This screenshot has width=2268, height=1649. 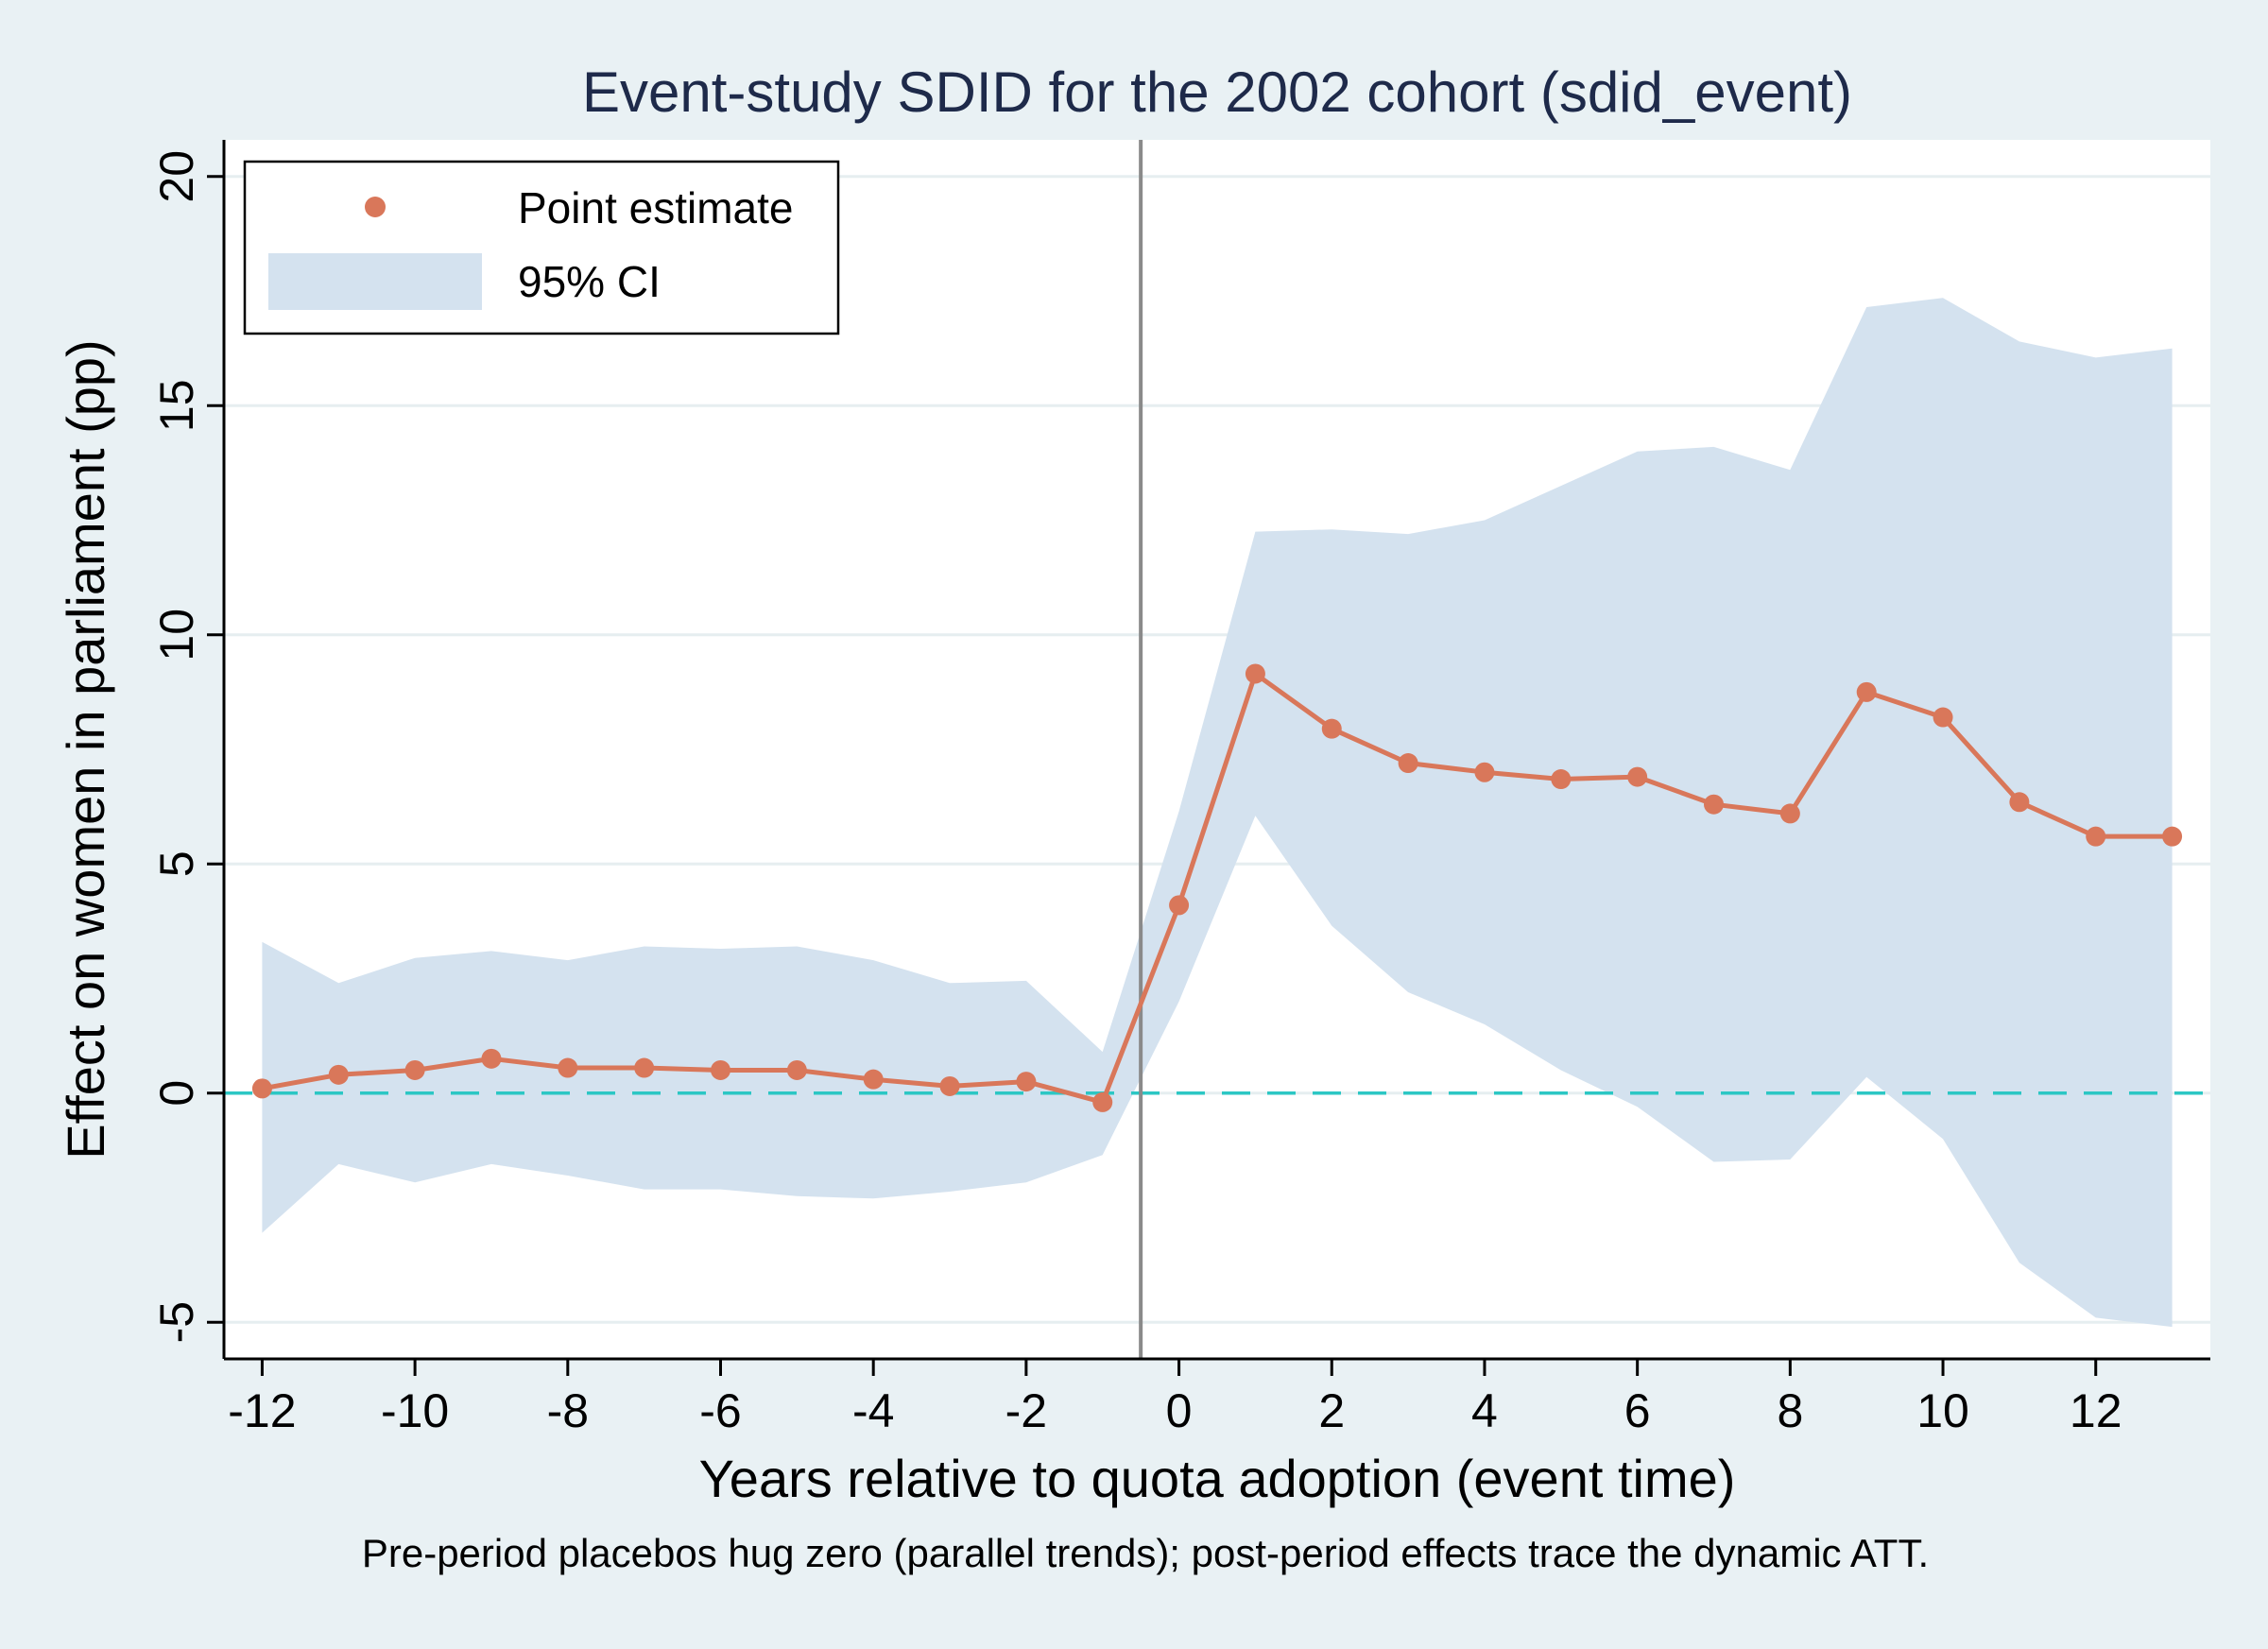 What do you see at coordinates (176, 1322) in the screenshot?
I see `y-tick-label: -5` at bounding box center [176, 1322].